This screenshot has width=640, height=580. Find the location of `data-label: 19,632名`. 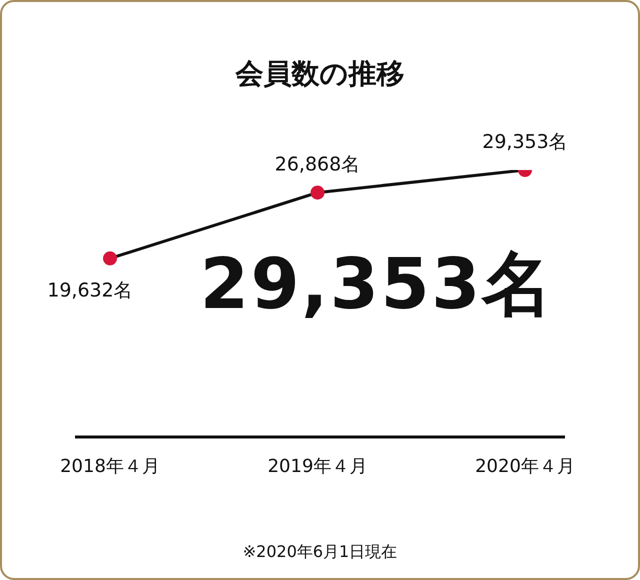

data-label: 19,632名 is located at coordinates (90, 290).